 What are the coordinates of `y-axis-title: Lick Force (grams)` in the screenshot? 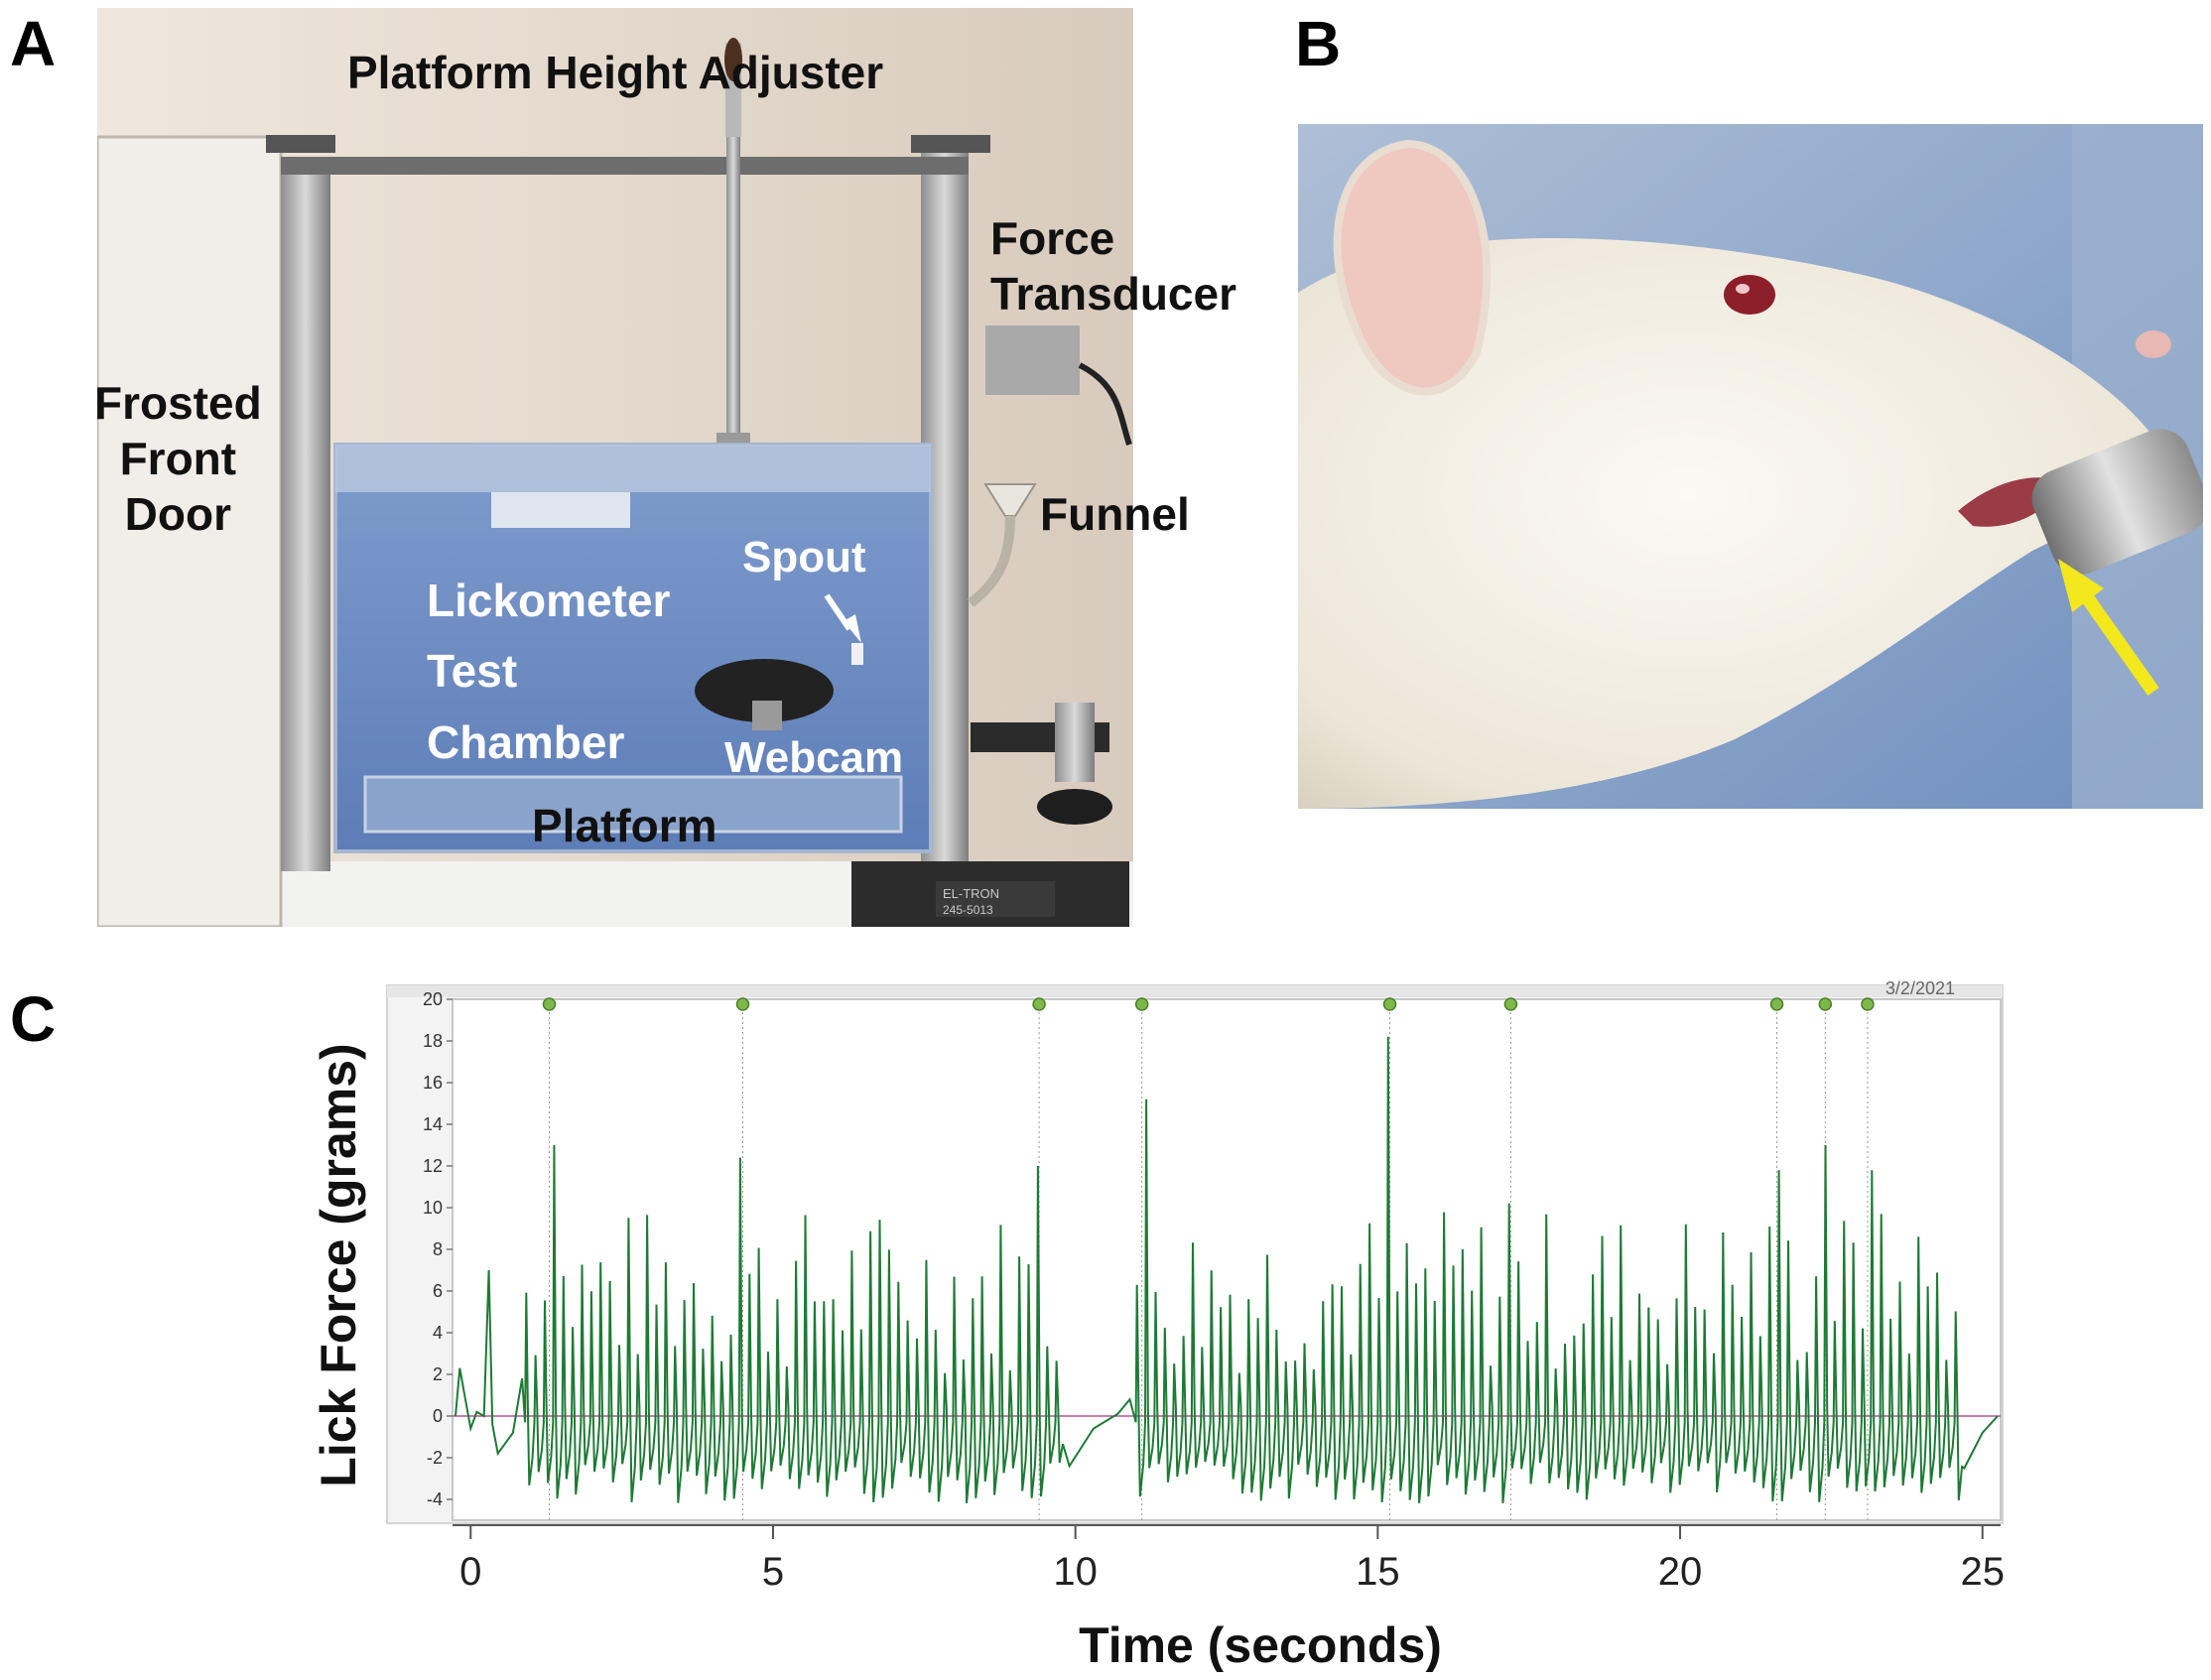 It's located at (339, 1264).